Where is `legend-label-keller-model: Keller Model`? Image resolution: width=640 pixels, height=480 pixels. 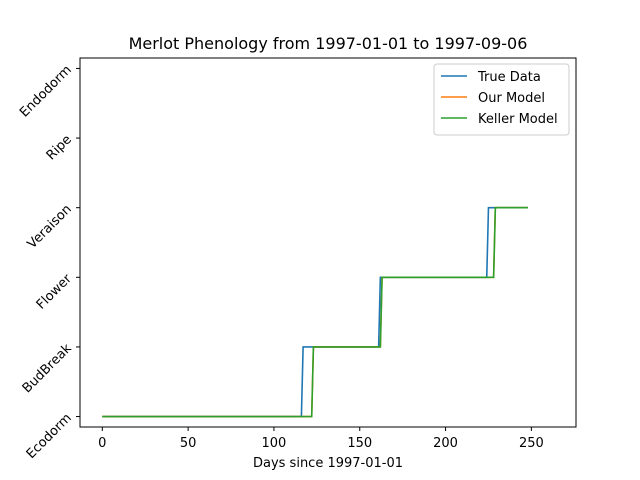 legend-label-keller-model: Keller Model is located at coordinates (518, 119).